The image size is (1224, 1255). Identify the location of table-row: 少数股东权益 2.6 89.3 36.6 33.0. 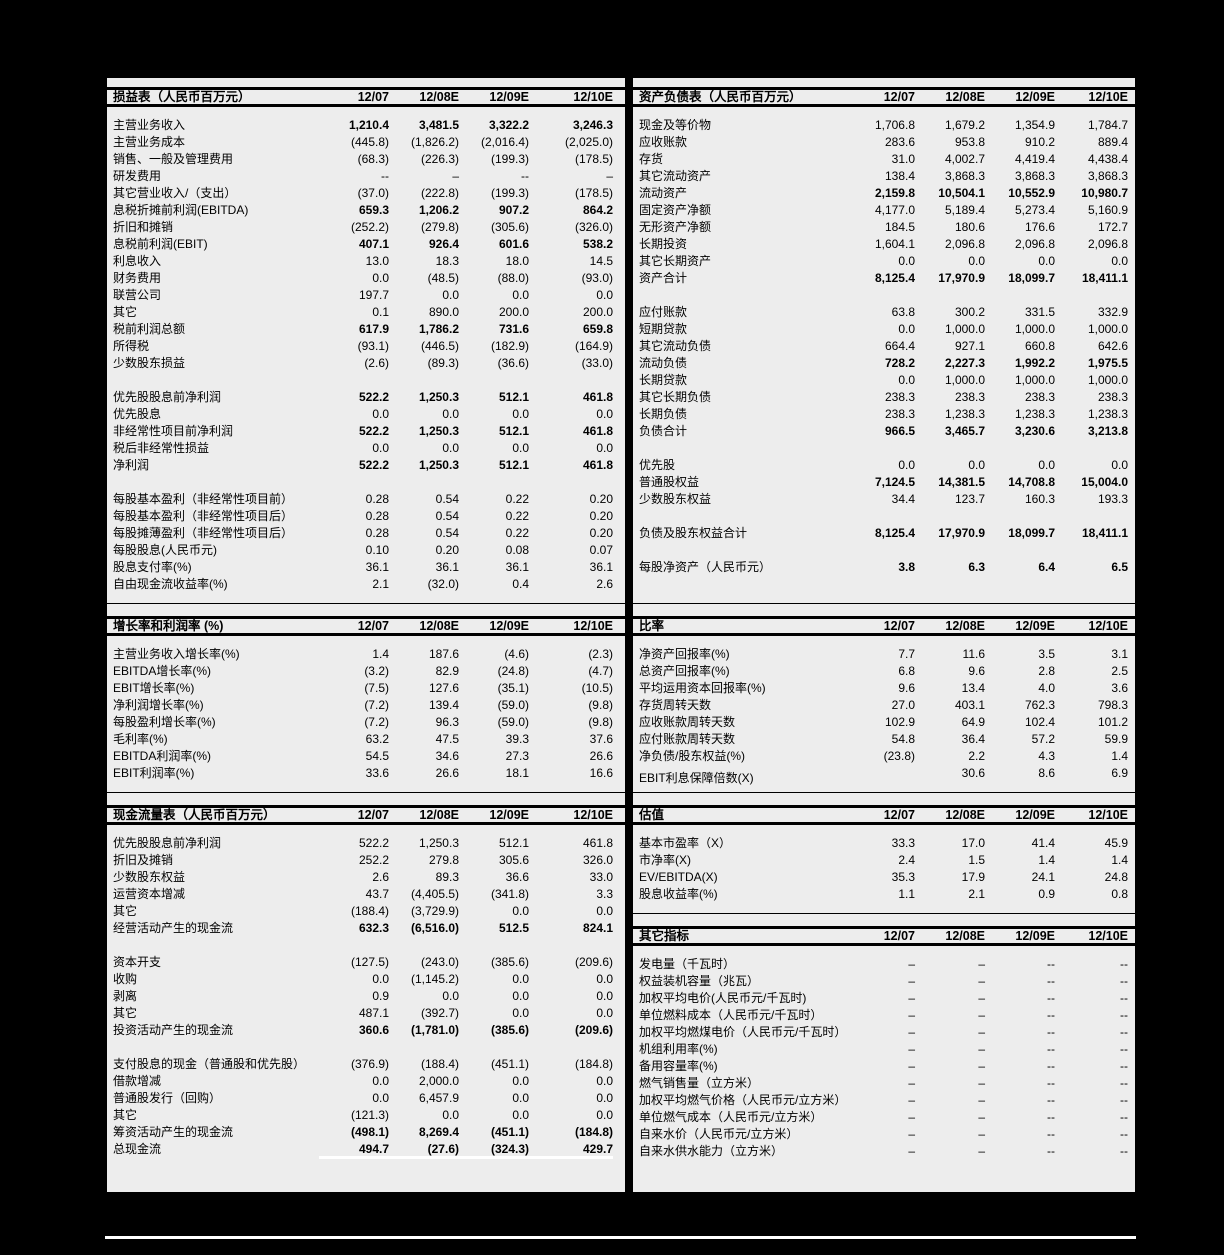
(366, 877).